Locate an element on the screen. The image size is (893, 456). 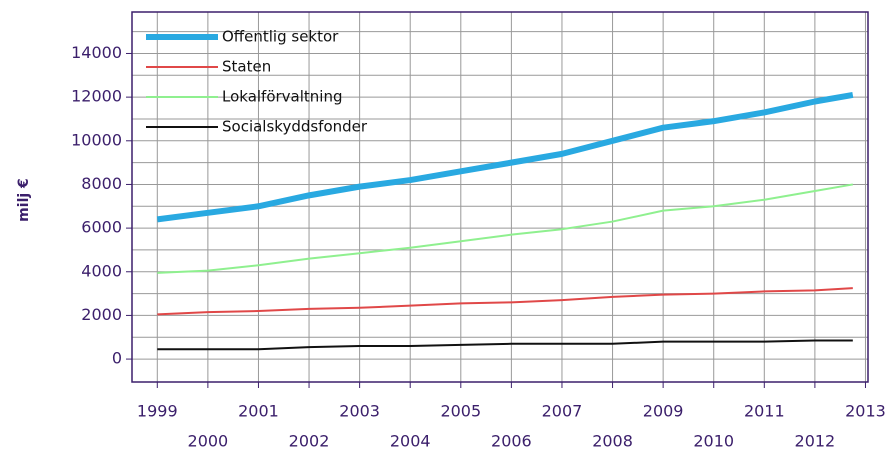
x-tick-label: 2001 is located at coordinates (258, 411).